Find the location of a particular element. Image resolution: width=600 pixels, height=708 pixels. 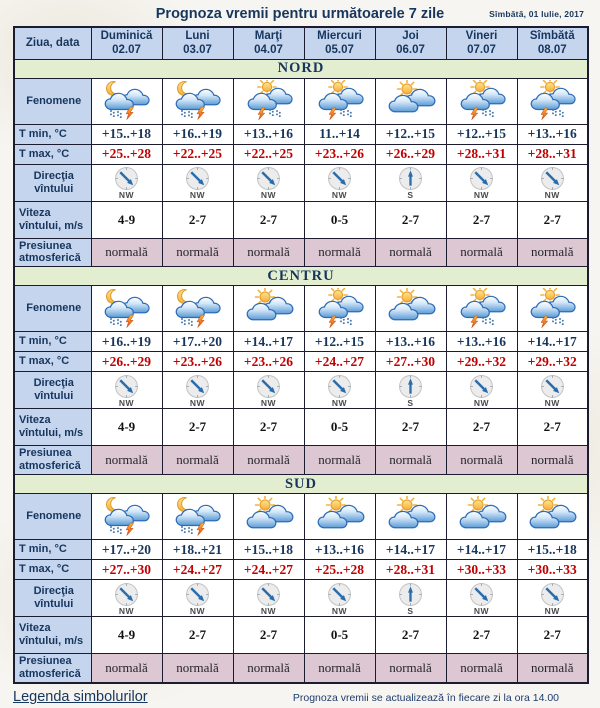

tmax-cell: +27..+30 is located at coordinates (126, 570).